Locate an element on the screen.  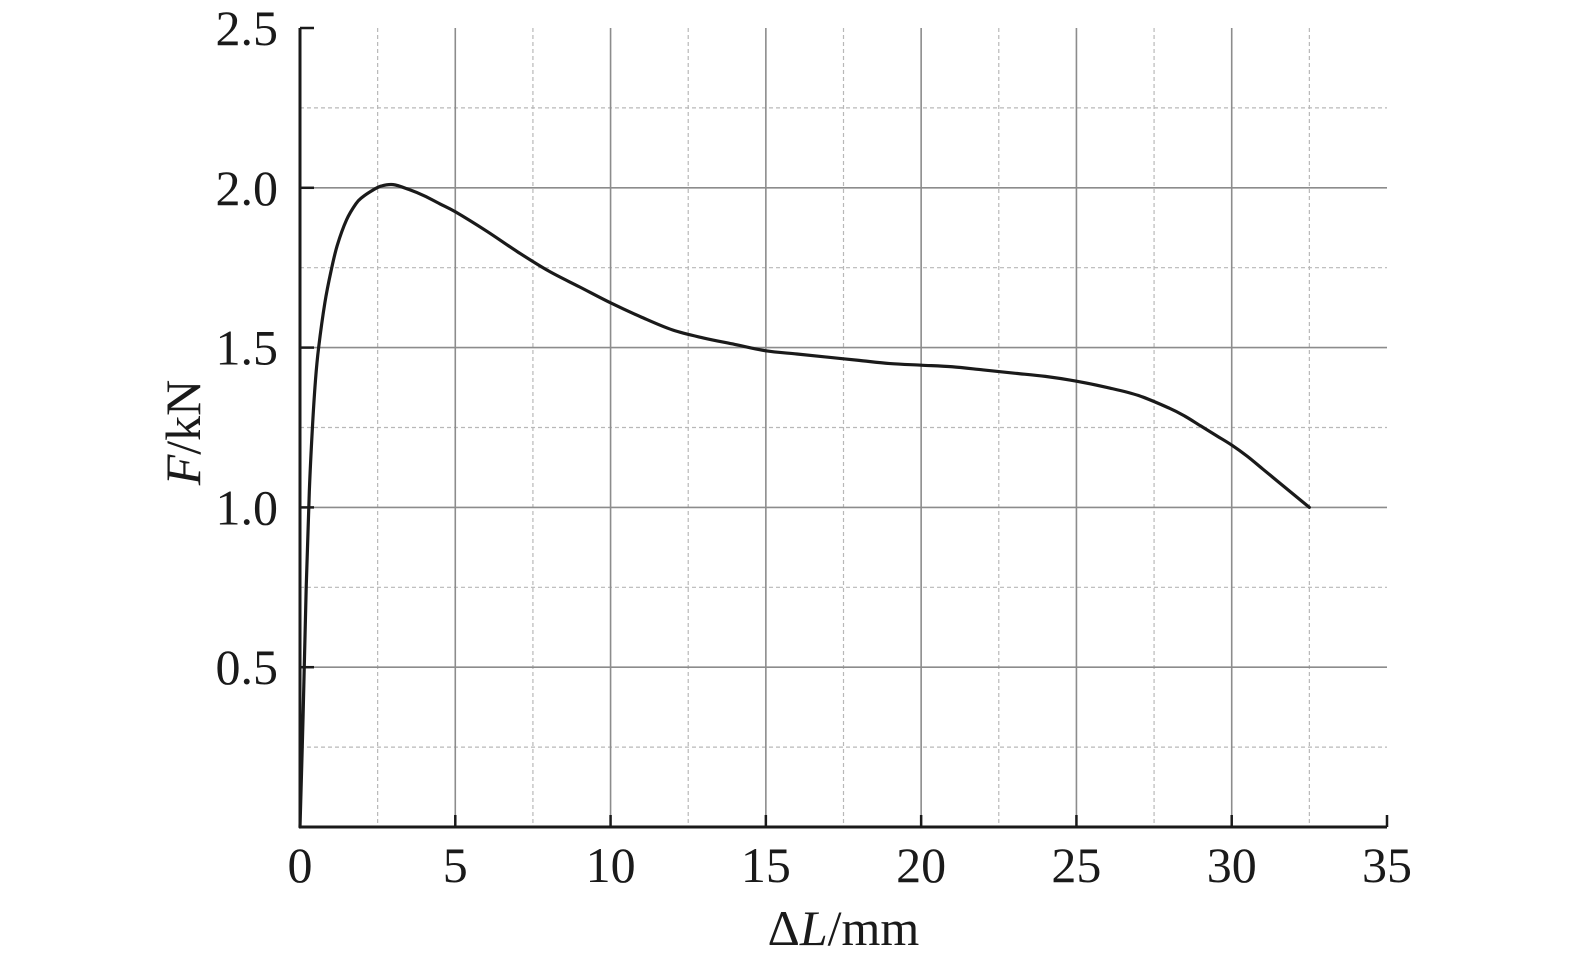
x-tick-label-0: 0 is located at coordinates (300, 865).